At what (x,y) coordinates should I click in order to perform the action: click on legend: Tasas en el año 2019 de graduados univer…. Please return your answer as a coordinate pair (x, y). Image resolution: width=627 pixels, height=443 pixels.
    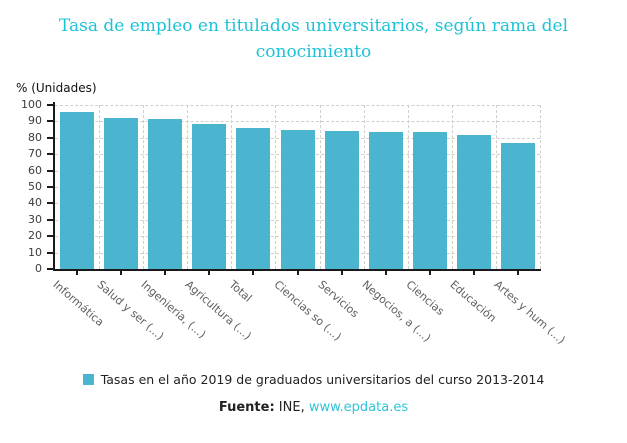
    Looking at the image, I should click on (313, 379).